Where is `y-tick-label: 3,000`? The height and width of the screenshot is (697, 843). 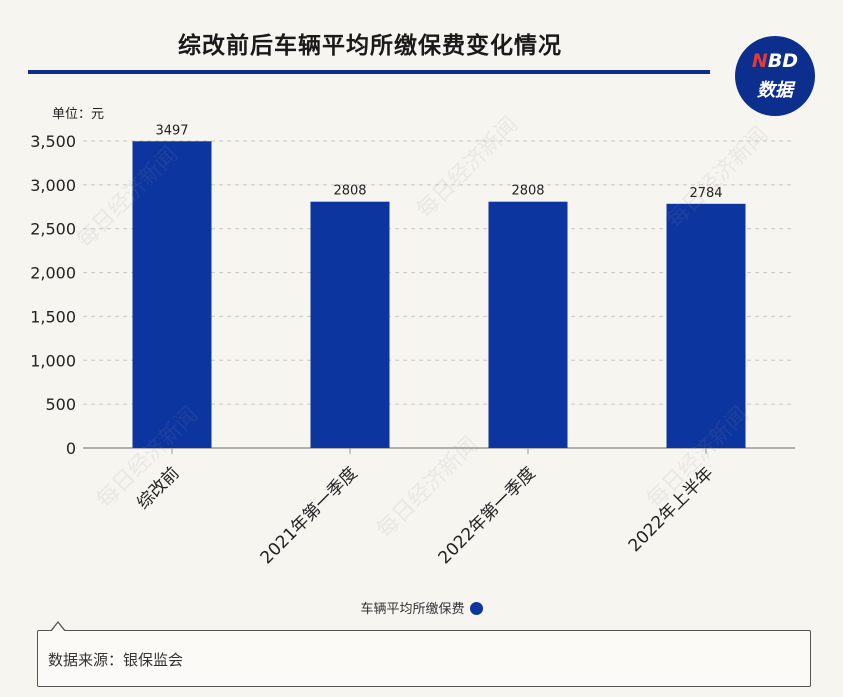 y-tick-label: 3,000 is located at coordinates (53, 185).